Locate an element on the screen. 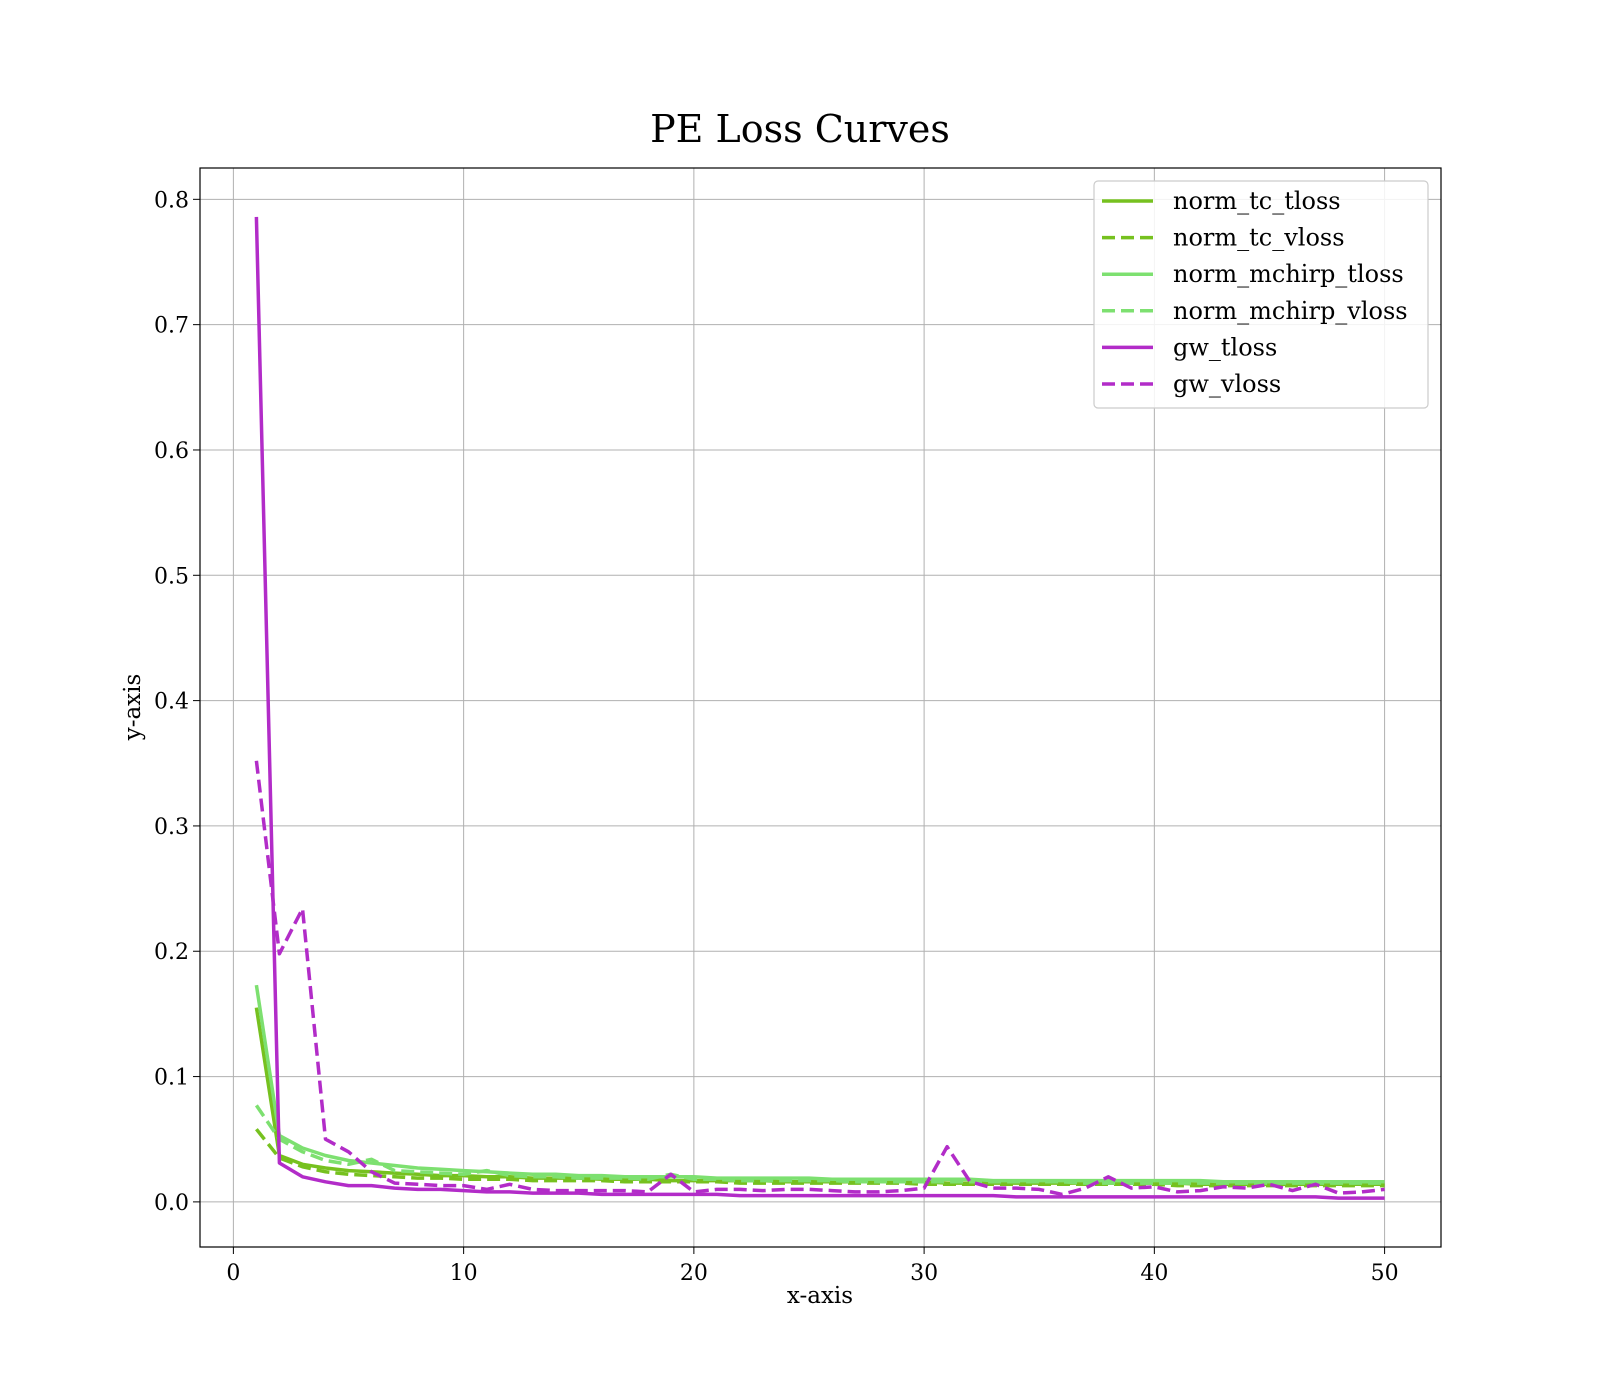 This screenshot has height=1400, width=1600. x-tick-label: 10 is located at coordinates (464, 1273).